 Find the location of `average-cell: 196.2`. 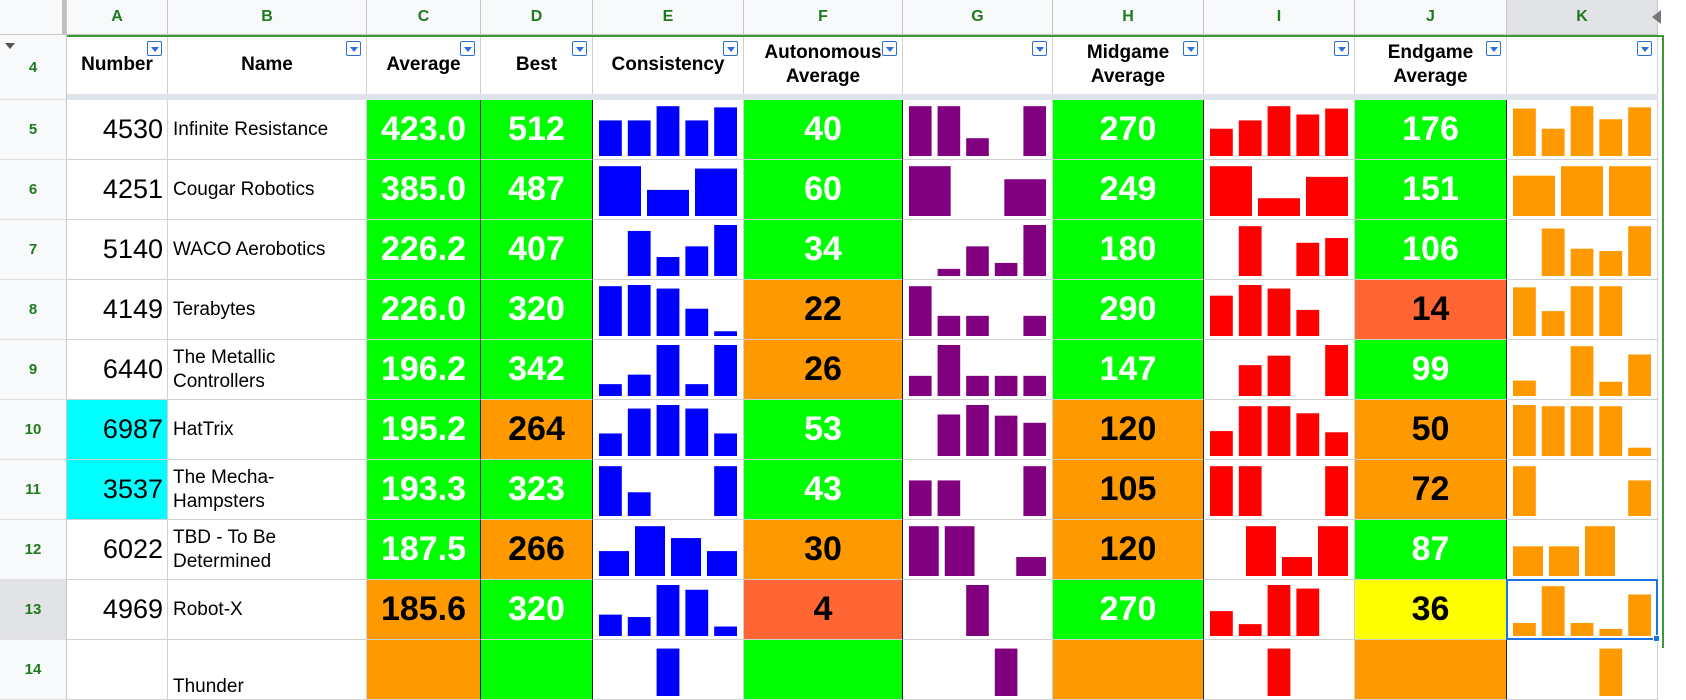

average-cell: 196.2 is located at coordinates (424, 370).